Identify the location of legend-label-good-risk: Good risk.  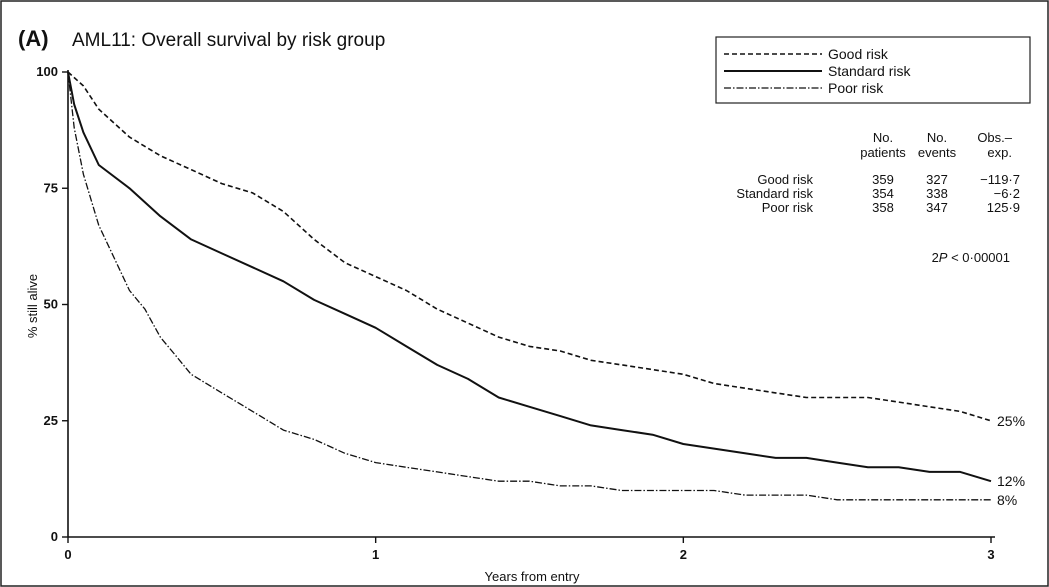
(858, 54).